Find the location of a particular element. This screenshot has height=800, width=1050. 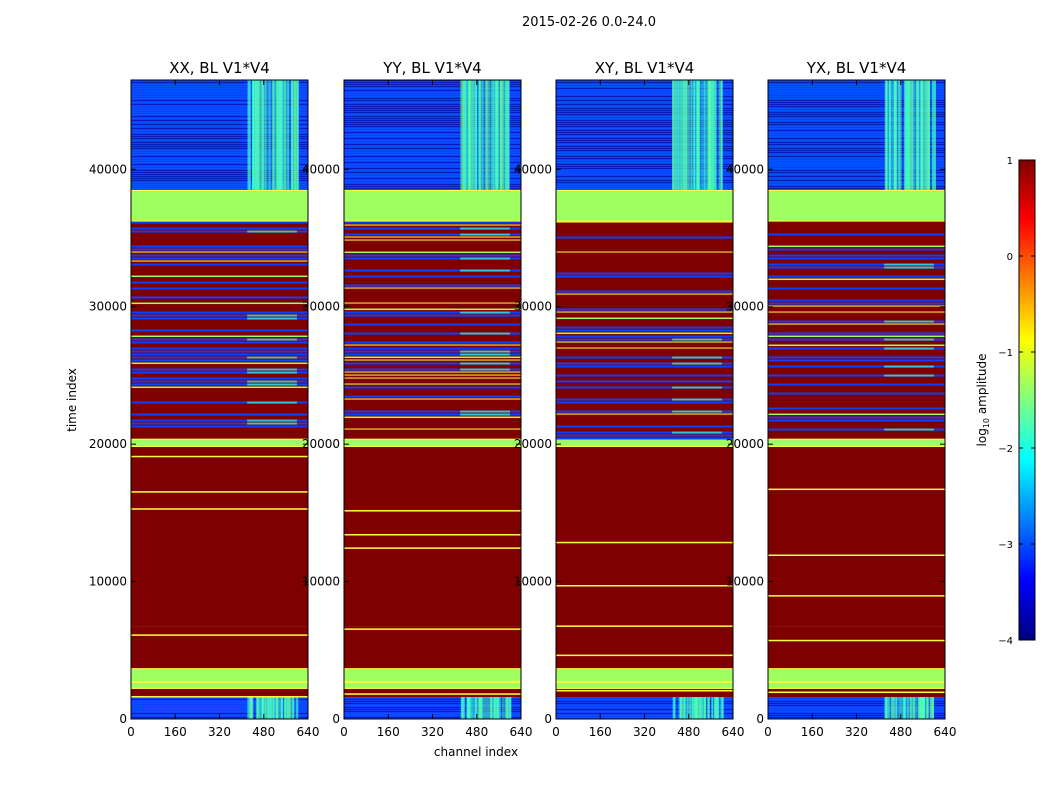

colorbar-tick-label: −2 is located at coordinates (1005, 449).